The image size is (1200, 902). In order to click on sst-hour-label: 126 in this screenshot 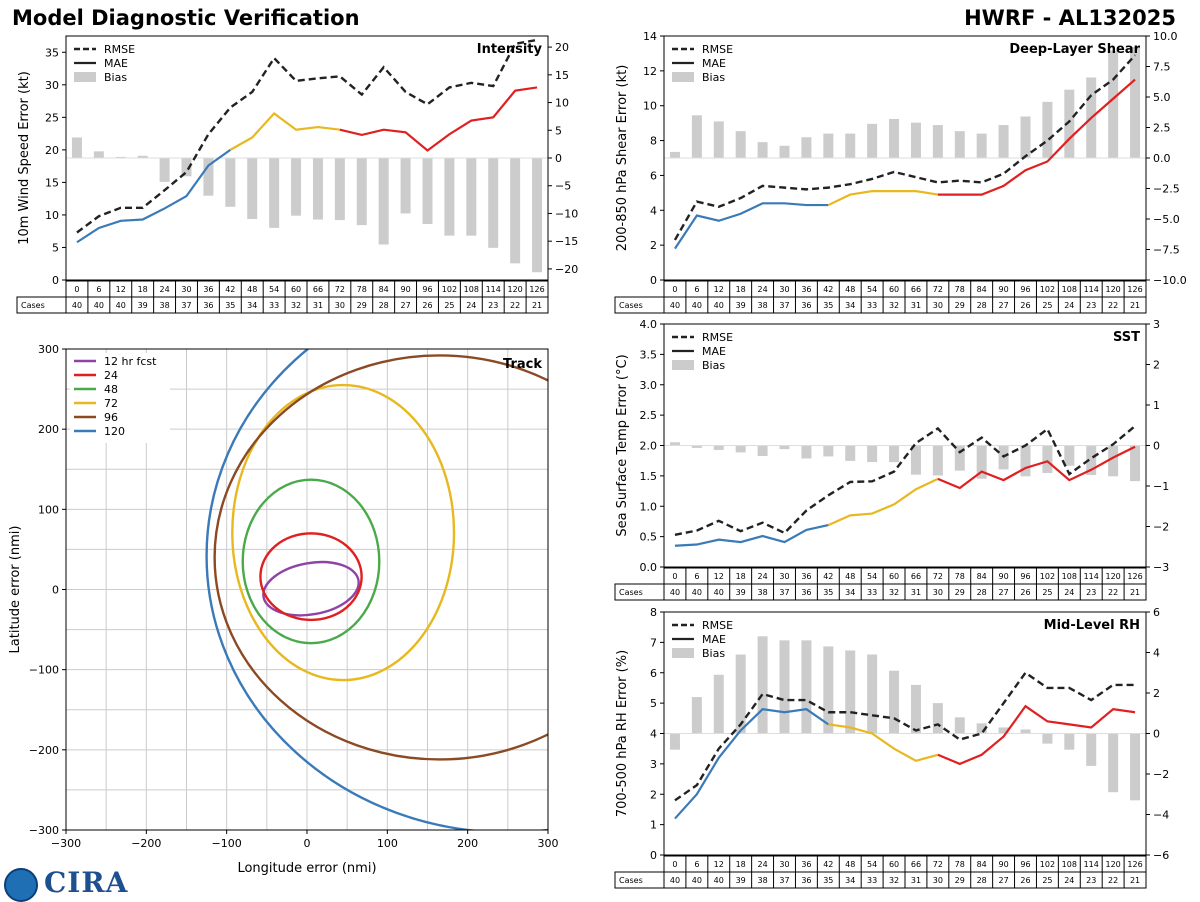, I will do `click(1134, 576)`.